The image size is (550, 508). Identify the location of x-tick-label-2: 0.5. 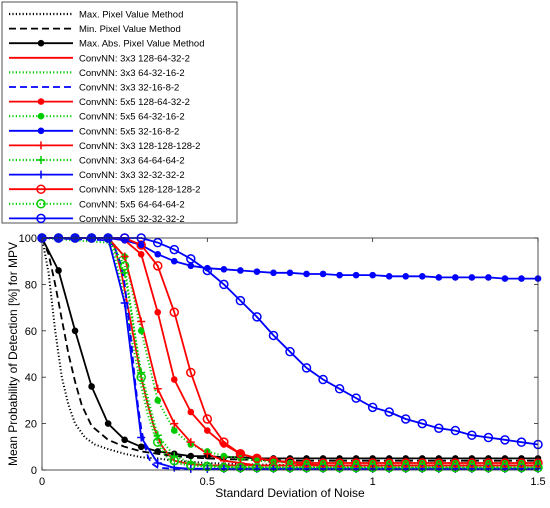
(207, 482).